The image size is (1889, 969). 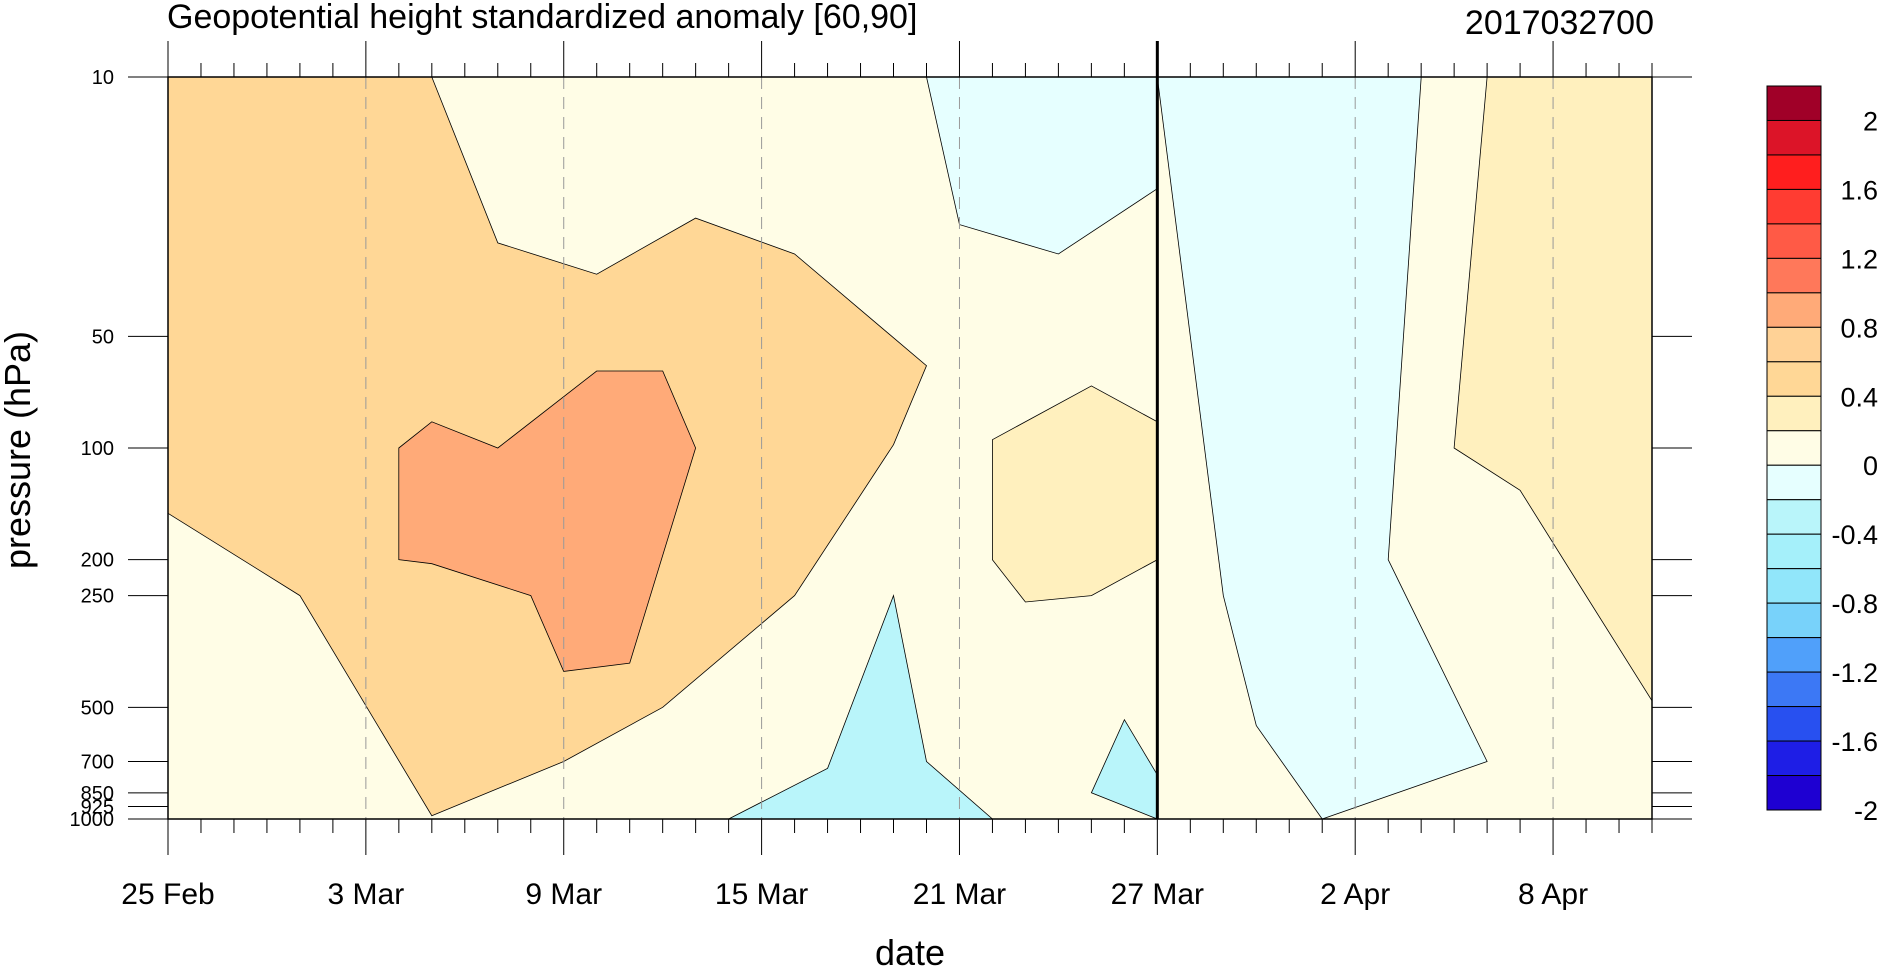 What do you see at coordinates (1854, 604) in the screenshot?
I see `colorbar-label: -0.8` at bounding box center [1854, 604].